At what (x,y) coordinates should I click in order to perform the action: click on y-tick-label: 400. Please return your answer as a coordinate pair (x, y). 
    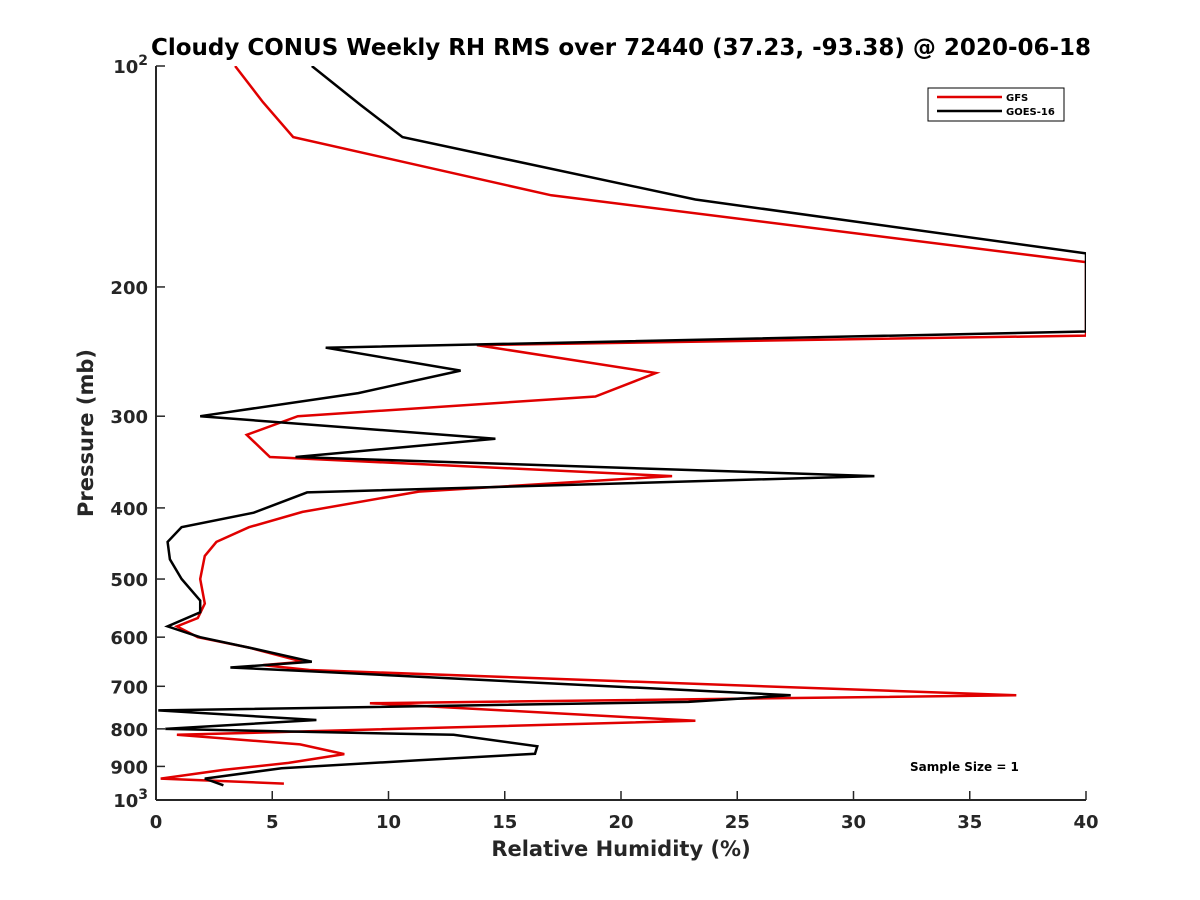
    Looking at the image, I should click on (129, 509).